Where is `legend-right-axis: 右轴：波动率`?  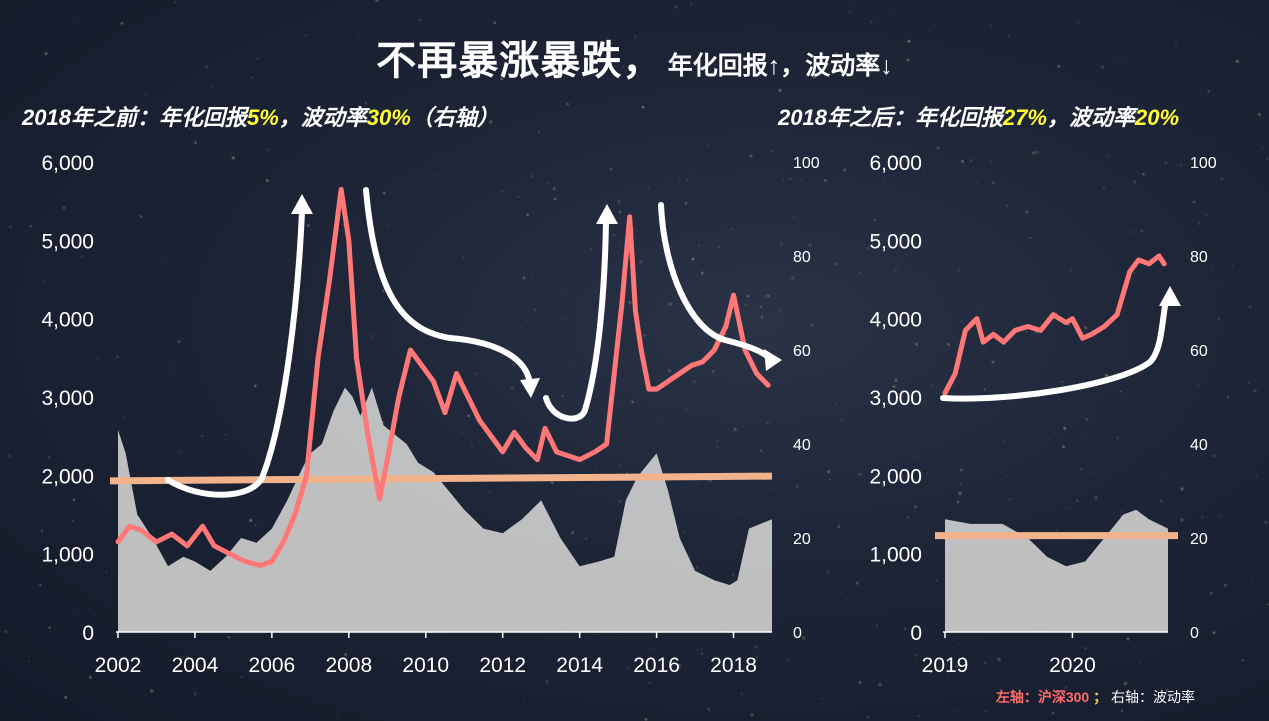
legend-right-axis: 右轴：波动率 is located at coordinates (1153, 697).